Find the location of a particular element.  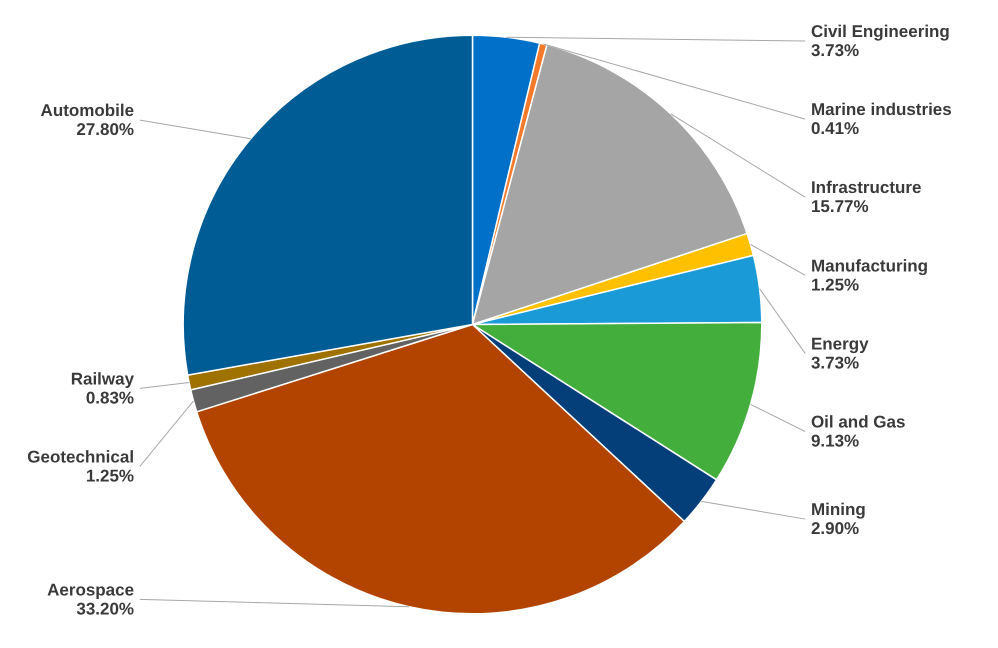

slice-label: Aerospace is located at coordinates (90, 590).